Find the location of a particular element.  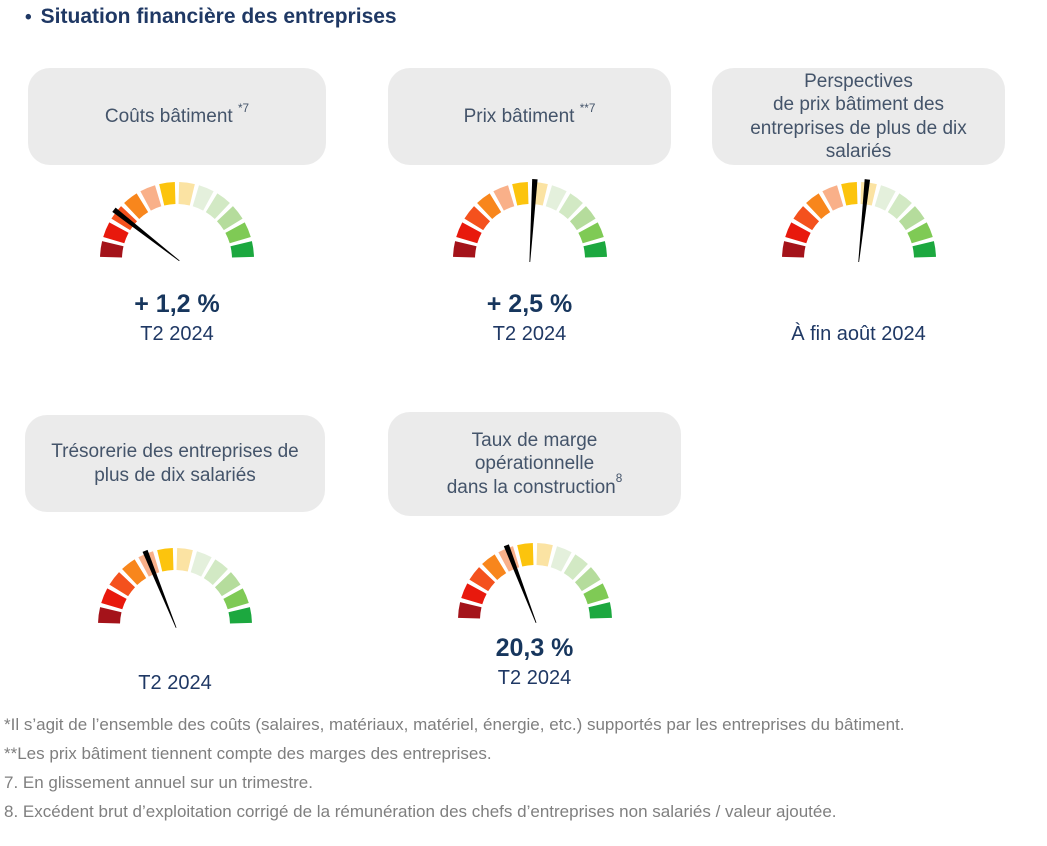

gauge-perspectives-prix-batiment is located at coordinates (859, 220).